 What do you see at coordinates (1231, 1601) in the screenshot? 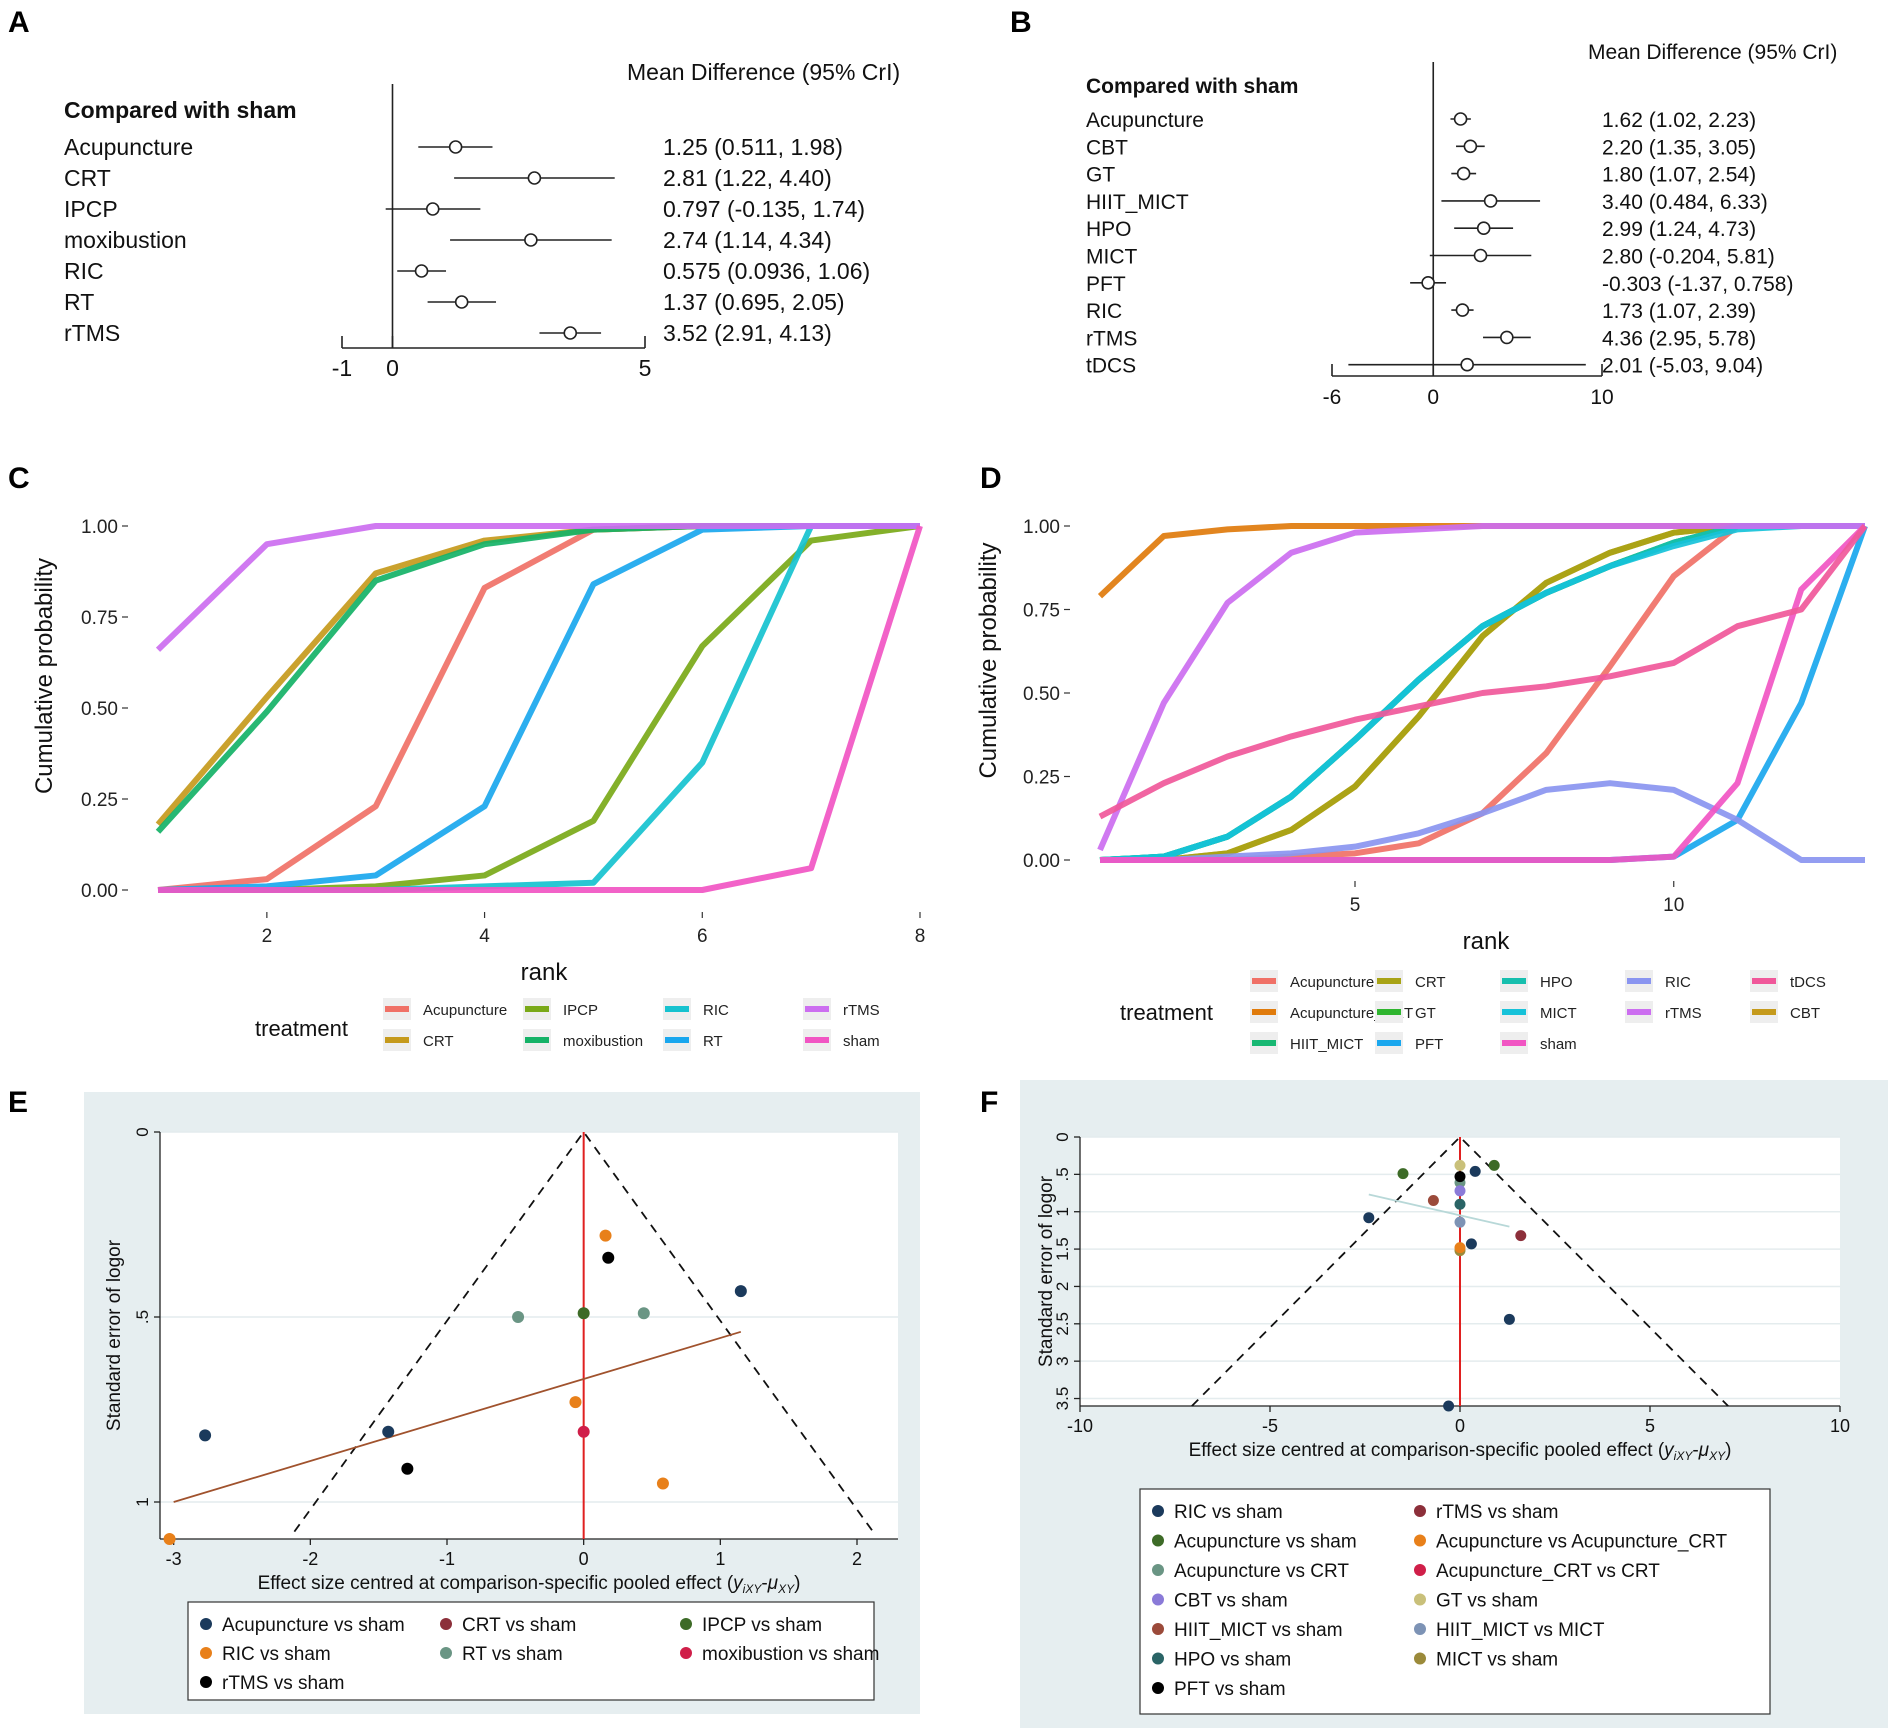
I see `legend-label: CBT vs sham` at bounding box center [1231, 1601].